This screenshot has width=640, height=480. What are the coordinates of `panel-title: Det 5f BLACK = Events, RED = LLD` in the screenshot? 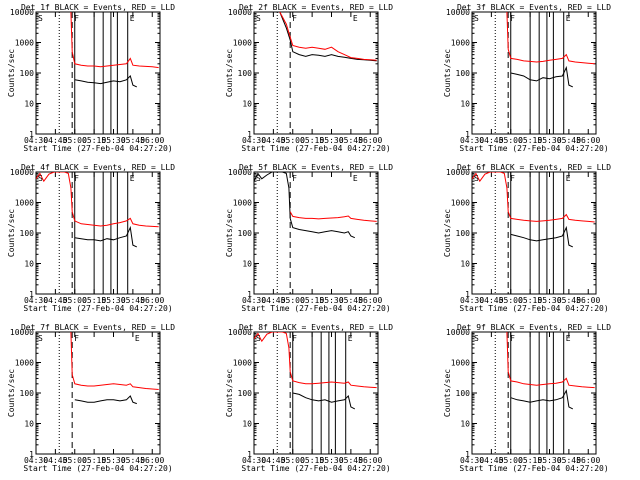 It's located at (316, 167).